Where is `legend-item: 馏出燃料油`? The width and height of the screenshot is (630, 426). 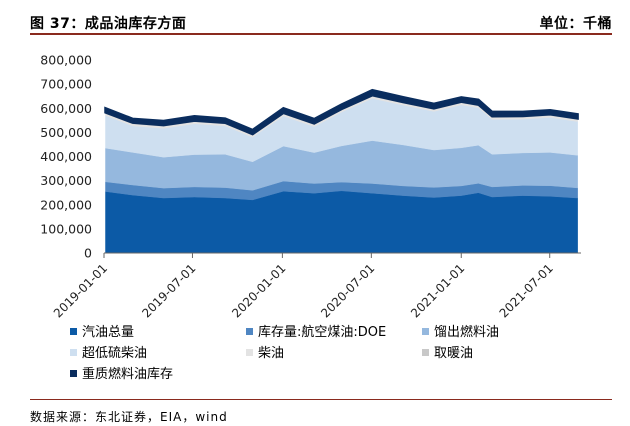 legend-item: 馏出燃料油 is located at coordinates (460, 330).